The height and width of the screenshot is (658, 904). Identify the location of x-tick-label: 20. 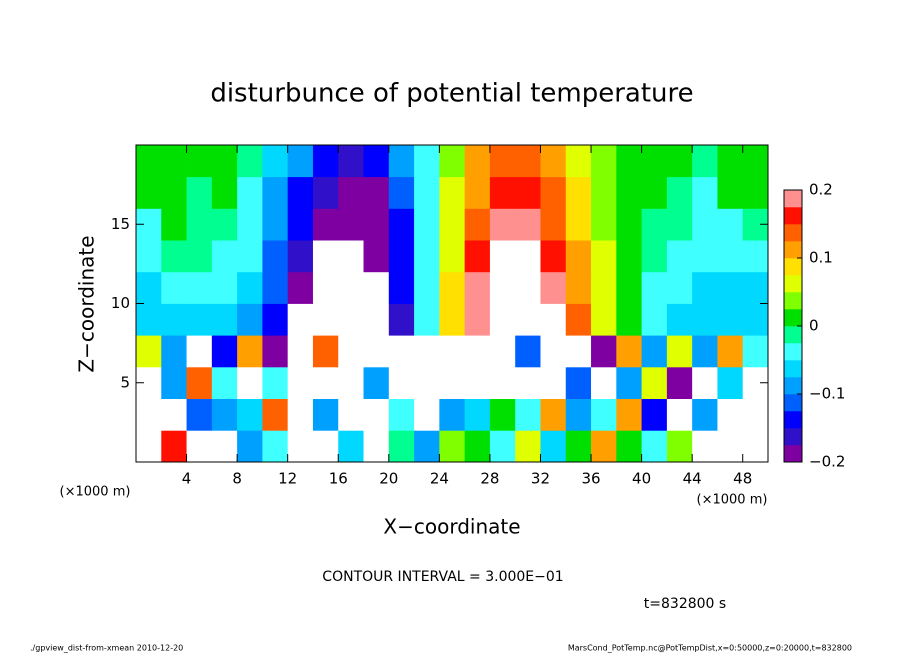
(388, 479).